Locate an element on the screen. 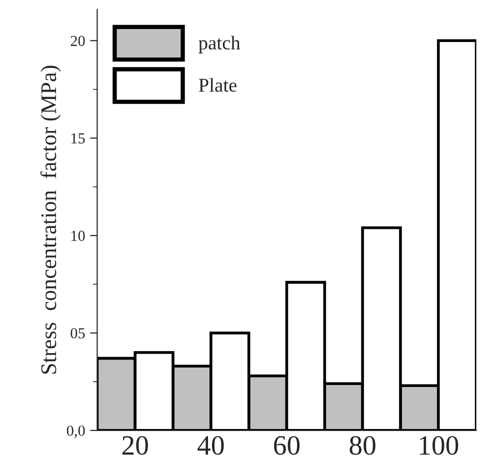 This screenshot has height=473, width=486. y-axis-title: Stress concentration factor (MPa) is located at coordinates (50, 220).